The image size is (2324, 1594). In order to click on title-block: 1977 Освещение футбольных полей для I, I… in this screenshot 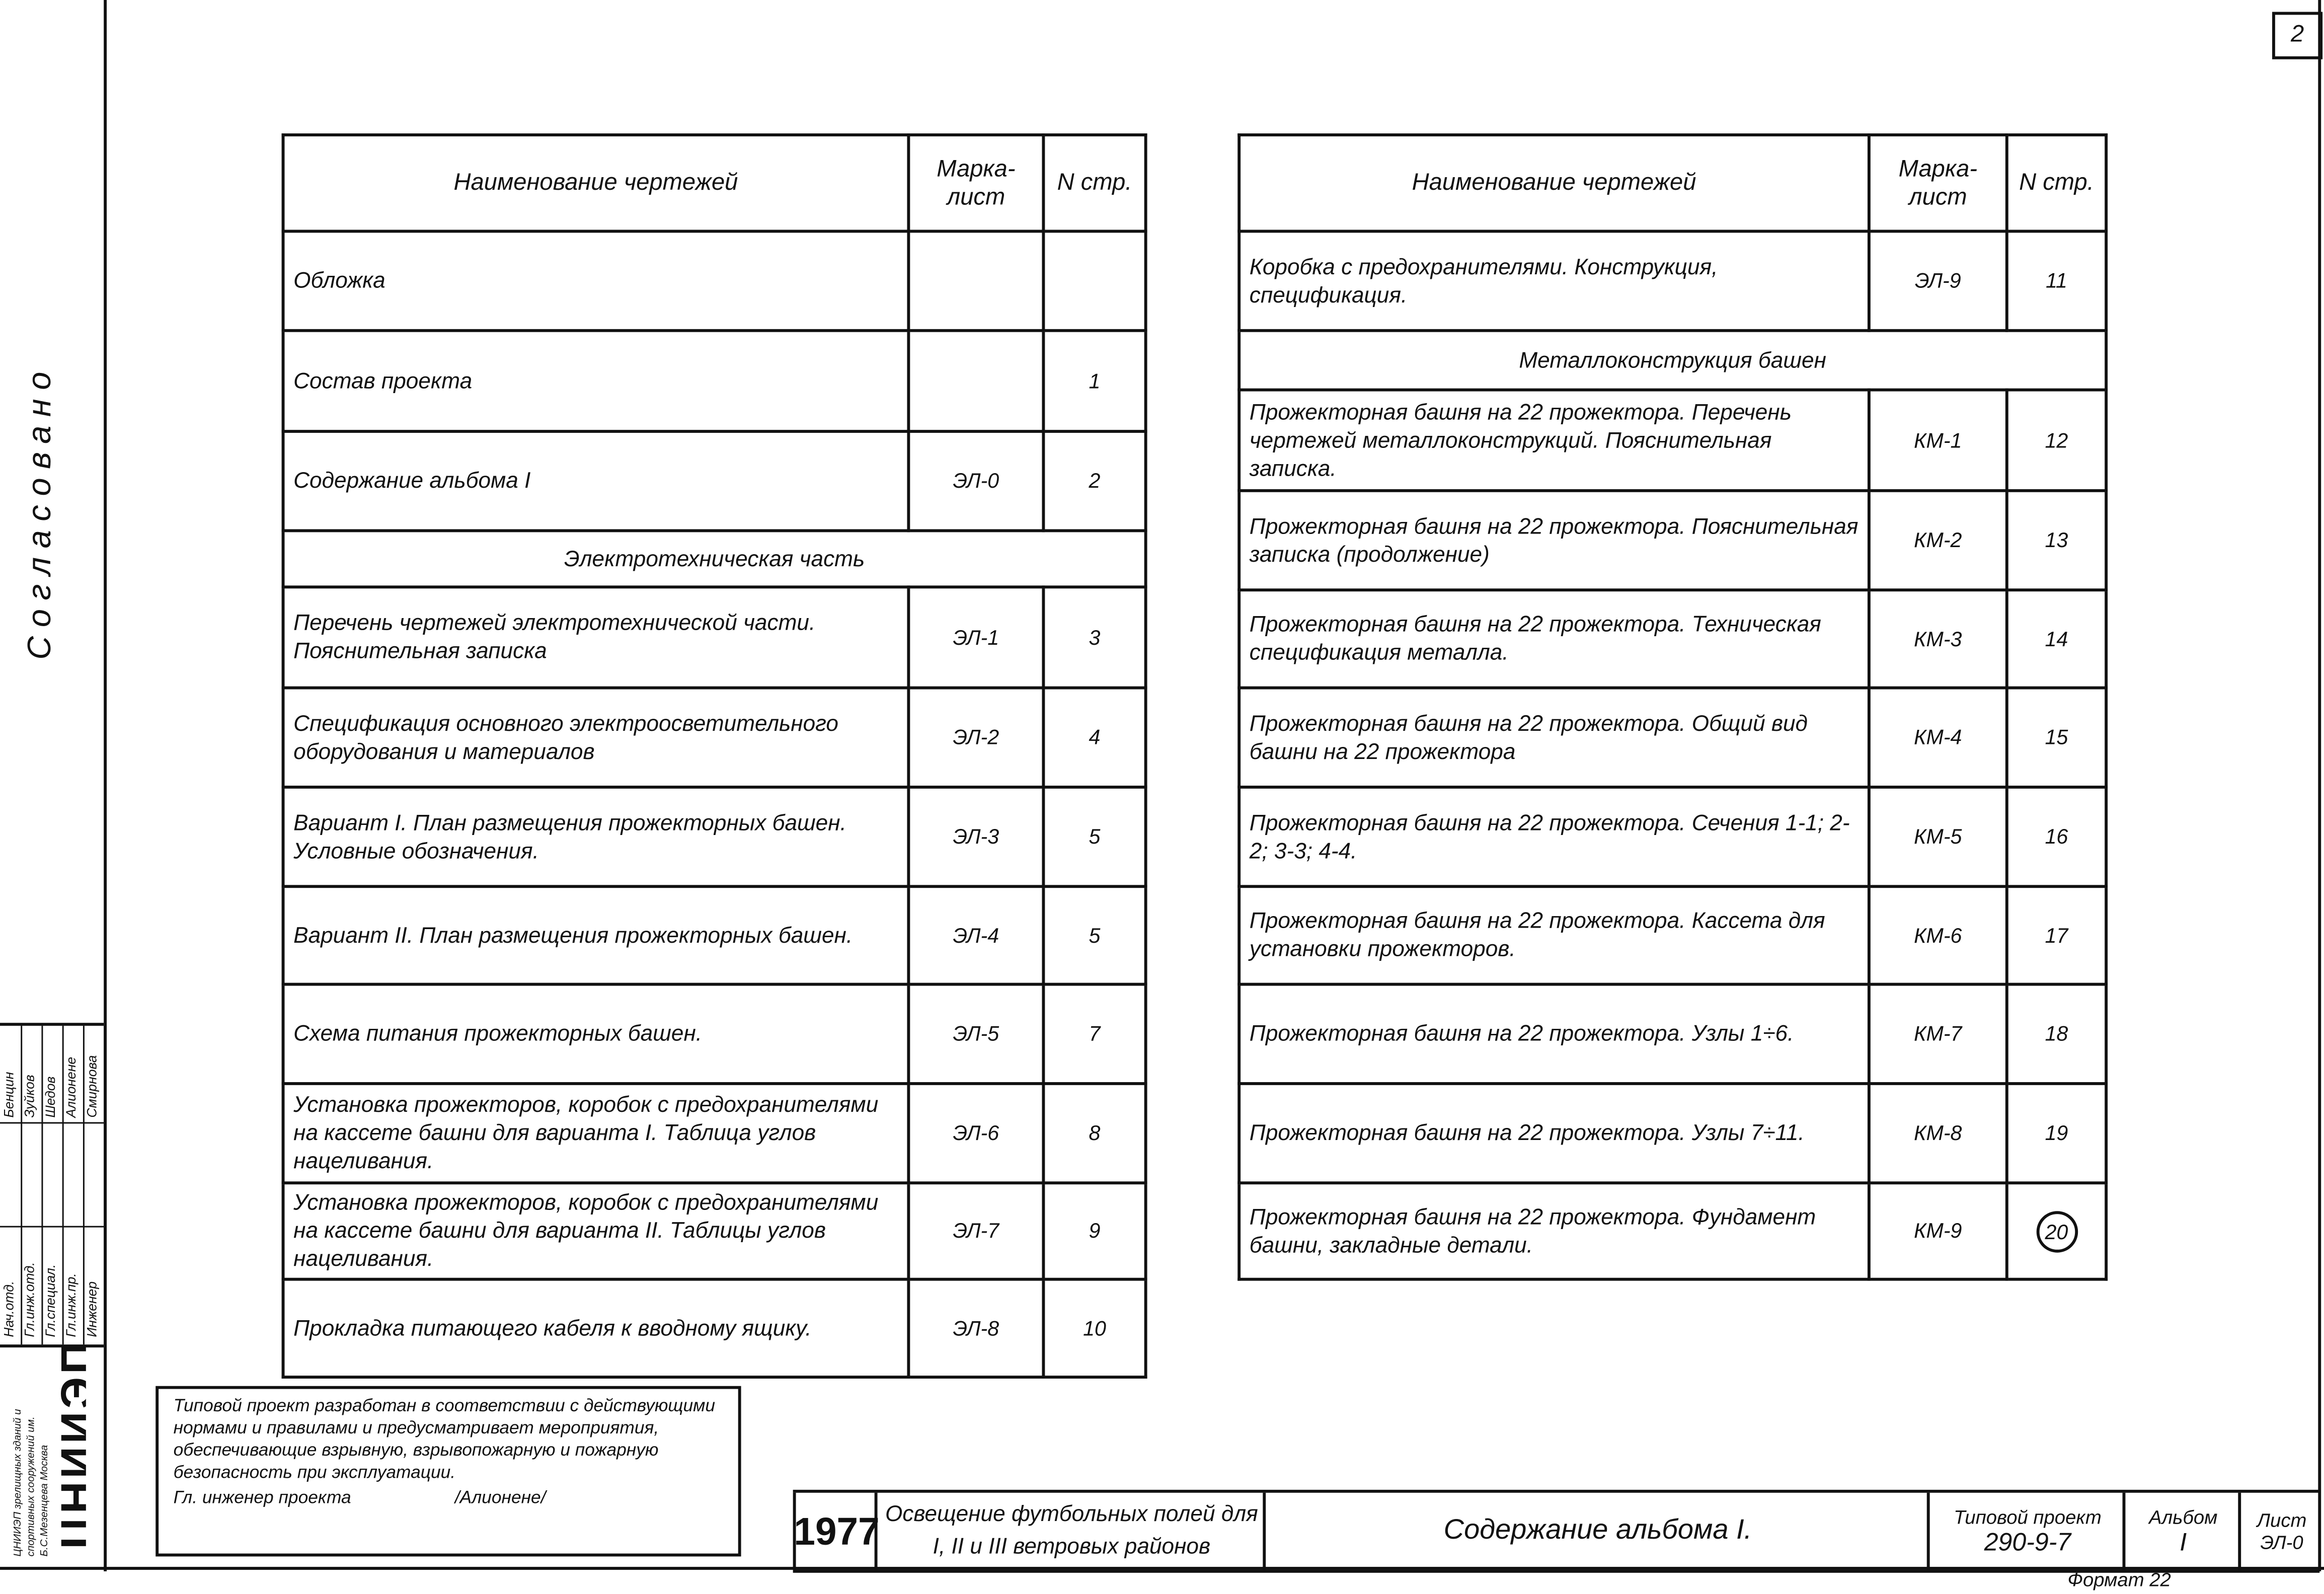, I will do `click(1556, 1531)`.